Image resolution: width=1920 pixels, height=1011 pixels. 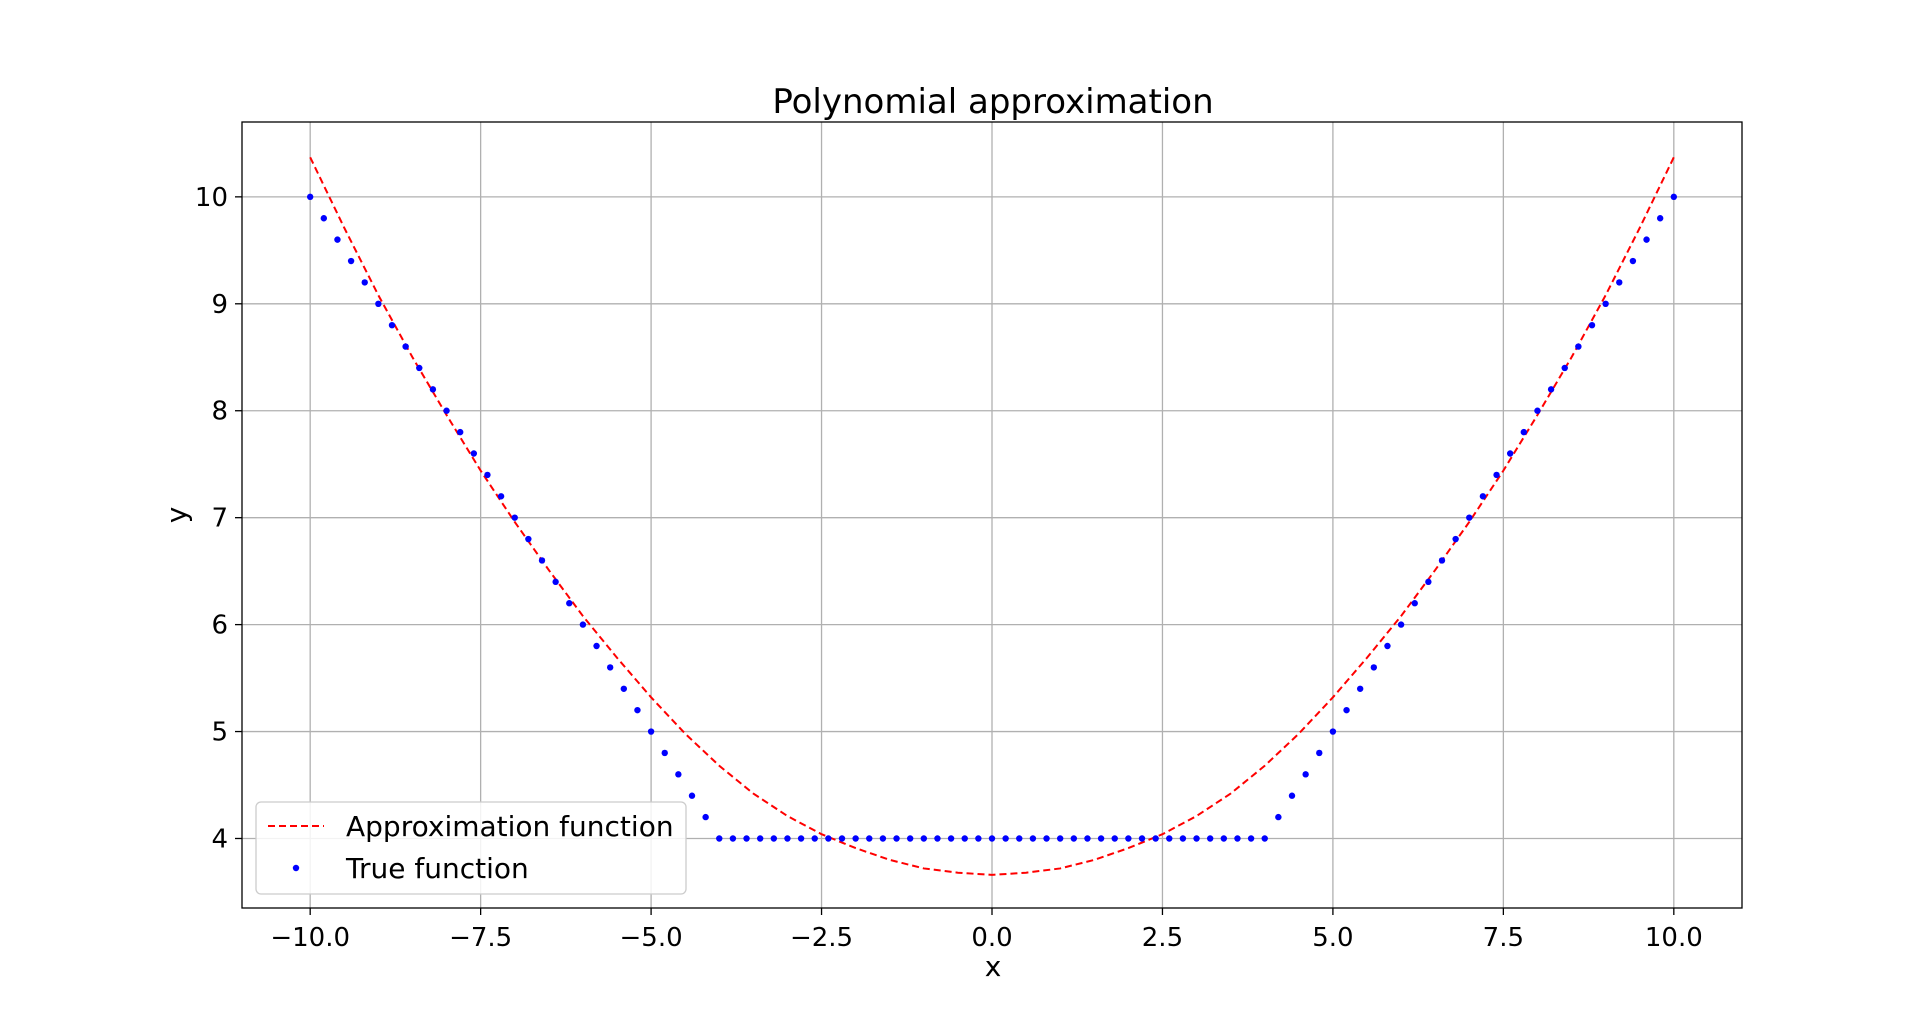 What do you see at coordinates (471, 848) in the screenshot?
I see `legend: Approximation function True function` at bounding box center [471, 848].